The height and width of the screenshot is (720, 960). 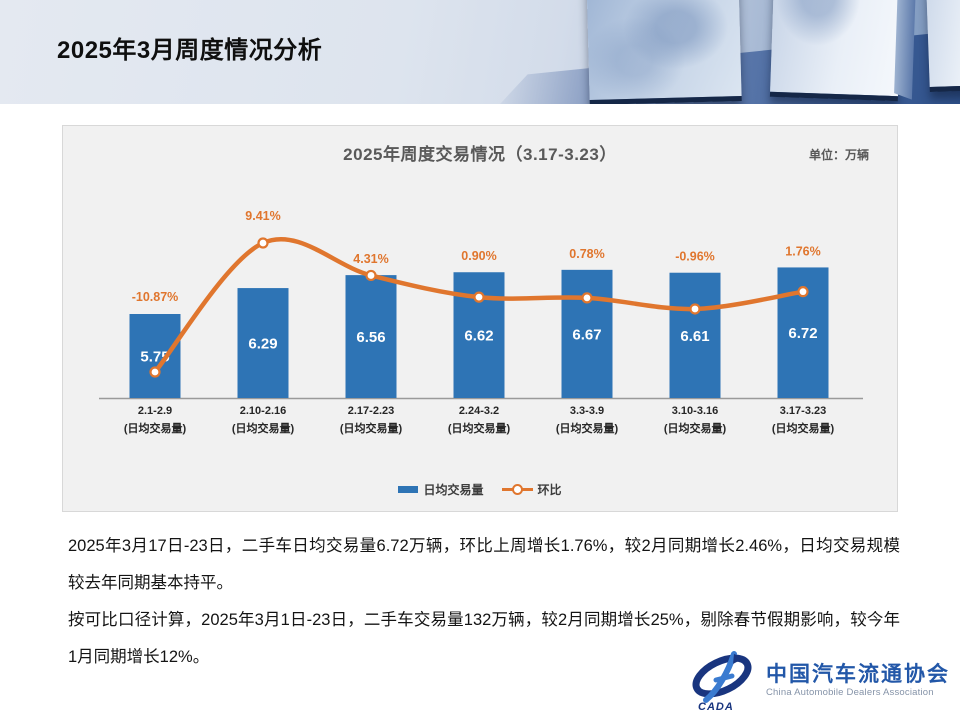 I want to click on line-series-swatch, so click(x=517, y=489).